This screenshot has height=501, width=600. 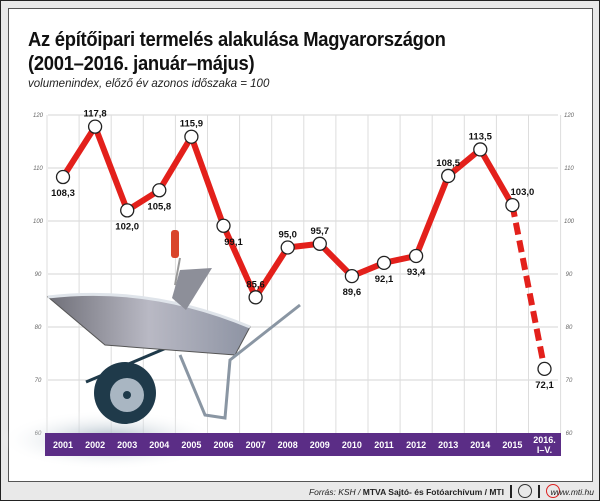 I want to click on x-tick-label-part: 2002, so click(x=95, y=445).